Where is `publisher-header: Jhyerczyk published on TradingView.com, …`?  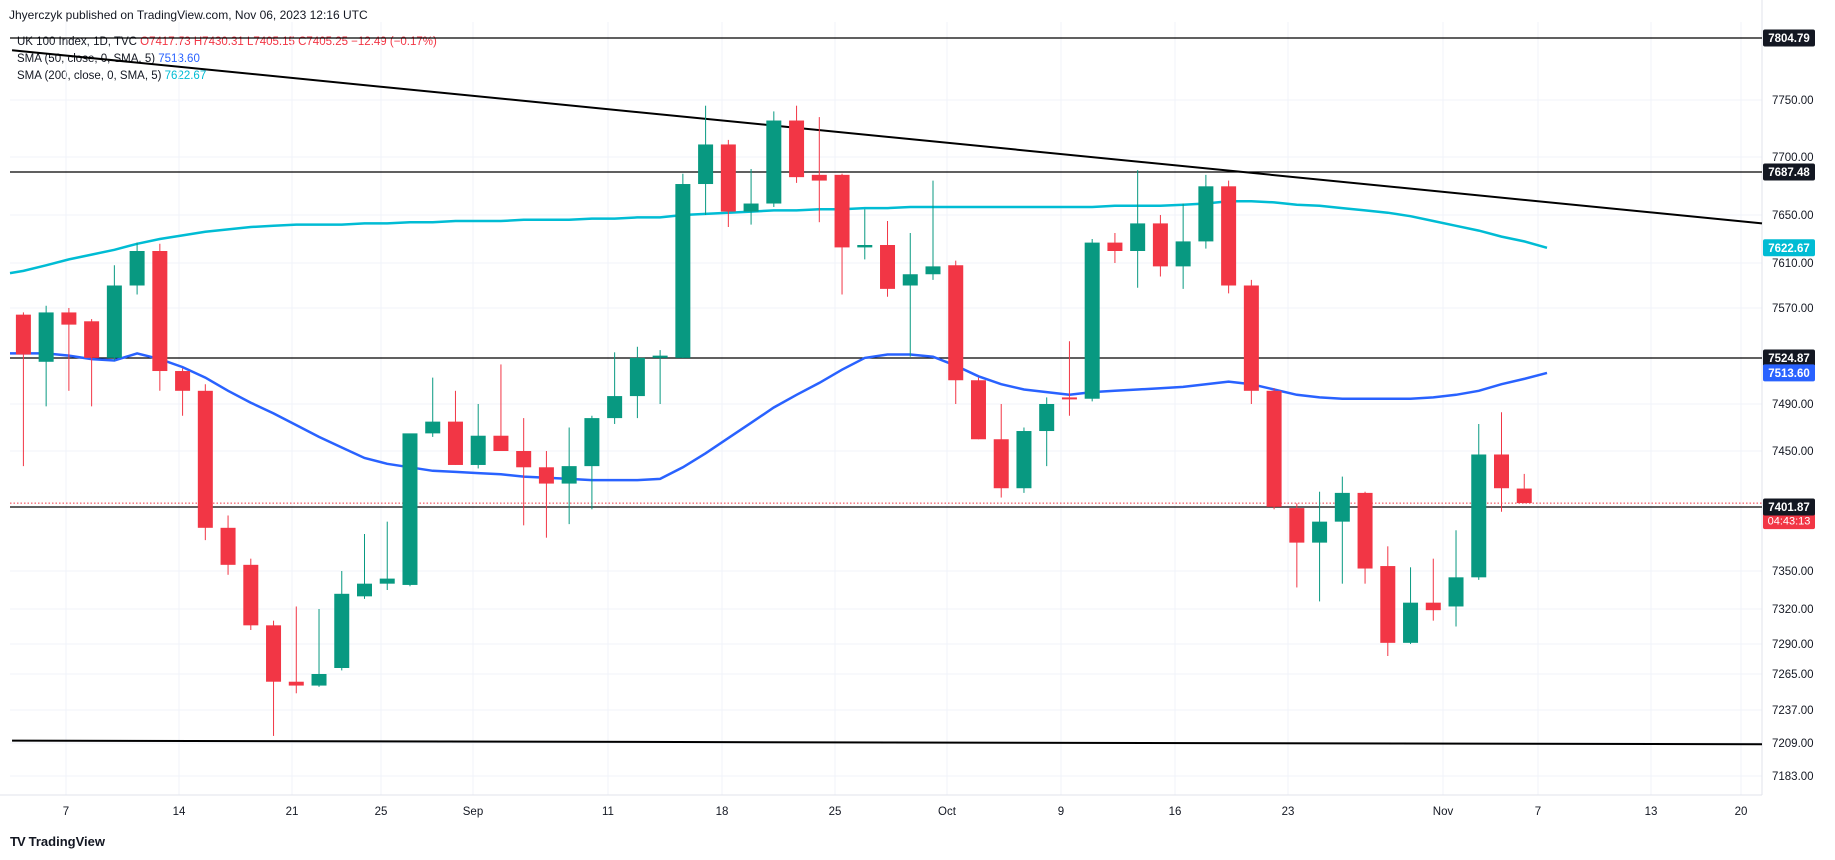 publisher-header: Jhyerczyk published on TradingView.com, … is located at coordinates (188, 15).